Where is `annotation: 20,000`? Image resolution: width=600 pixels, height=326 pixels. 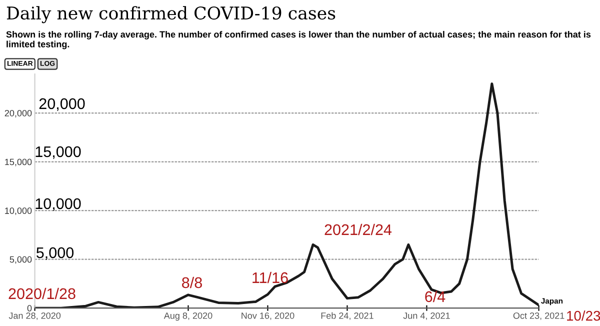
annotation: 20,000 is located at coordinates (62, 104).